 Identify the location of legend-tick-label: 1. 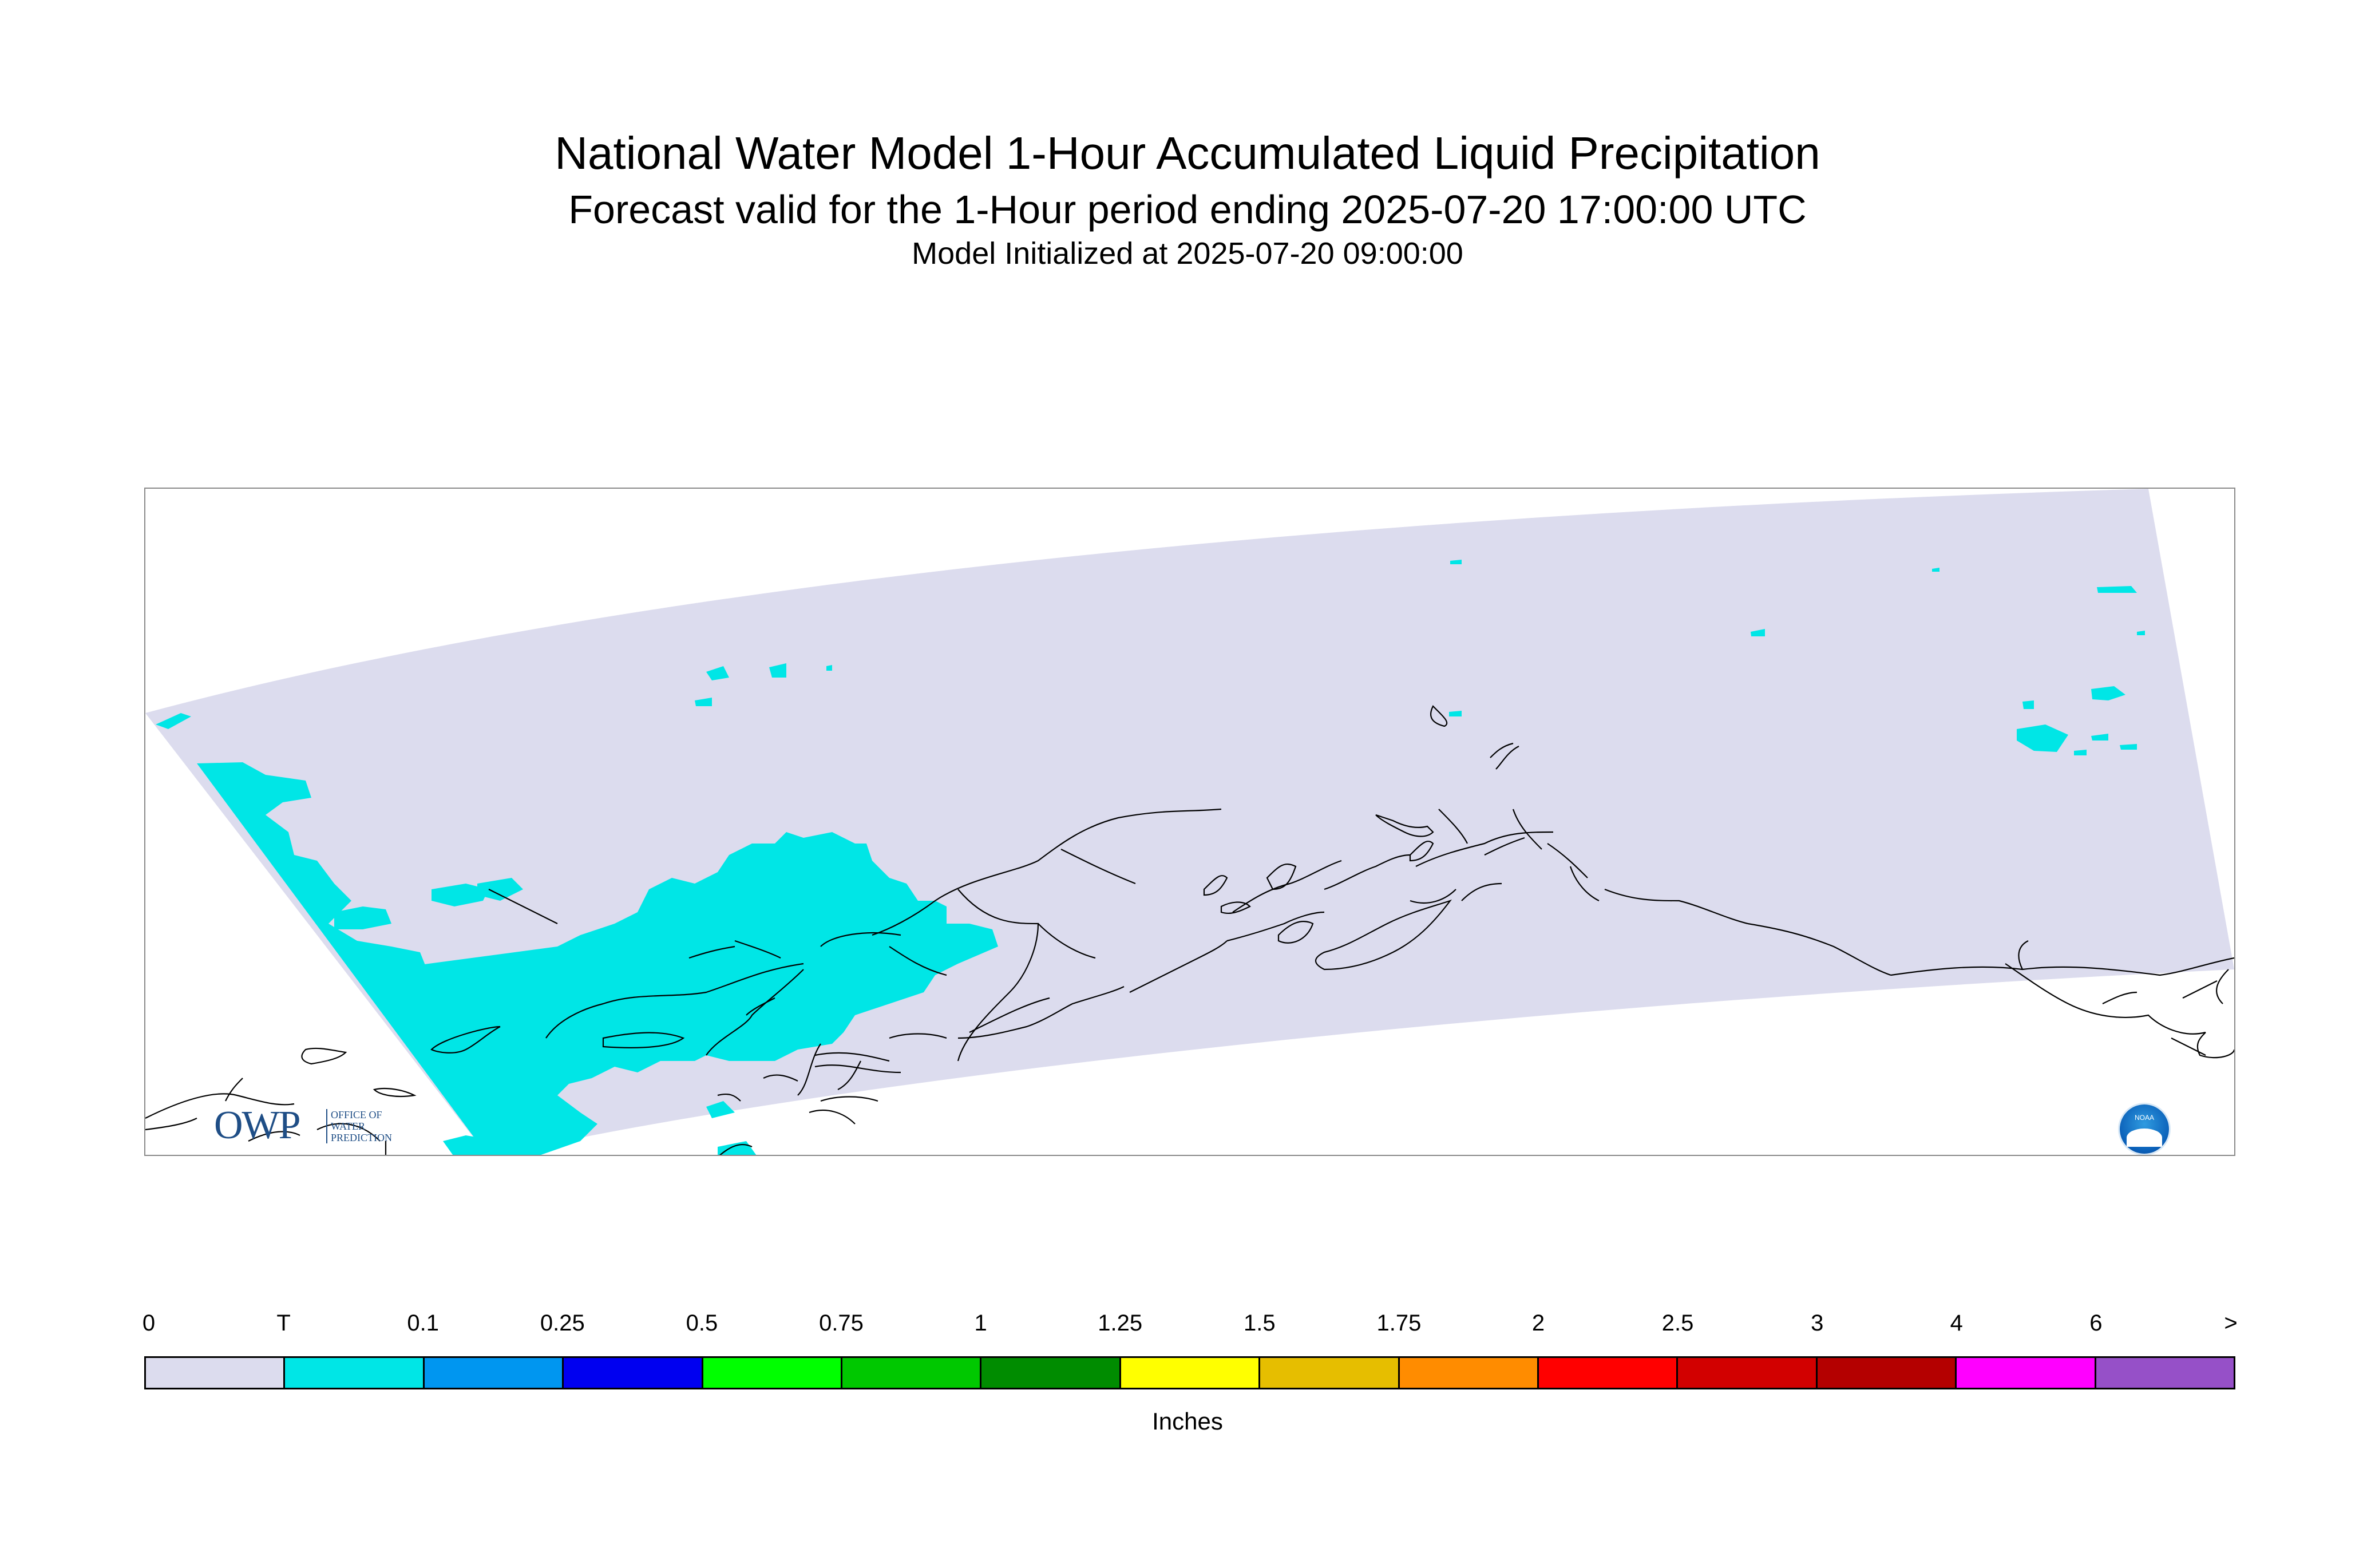
(980, 1323).